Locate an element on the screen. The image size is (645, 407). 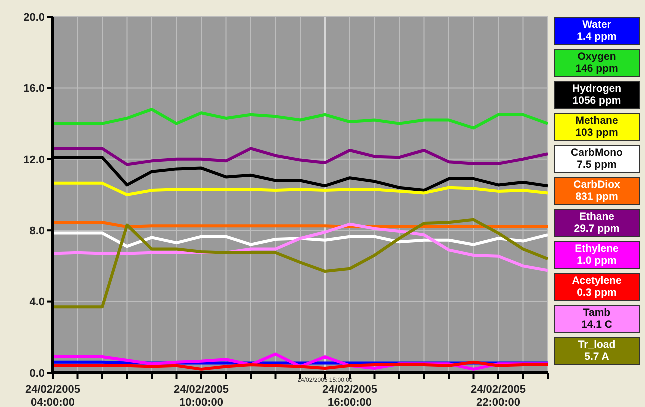
text: Tamb 14.1 C is located at coordinates (597, 319).